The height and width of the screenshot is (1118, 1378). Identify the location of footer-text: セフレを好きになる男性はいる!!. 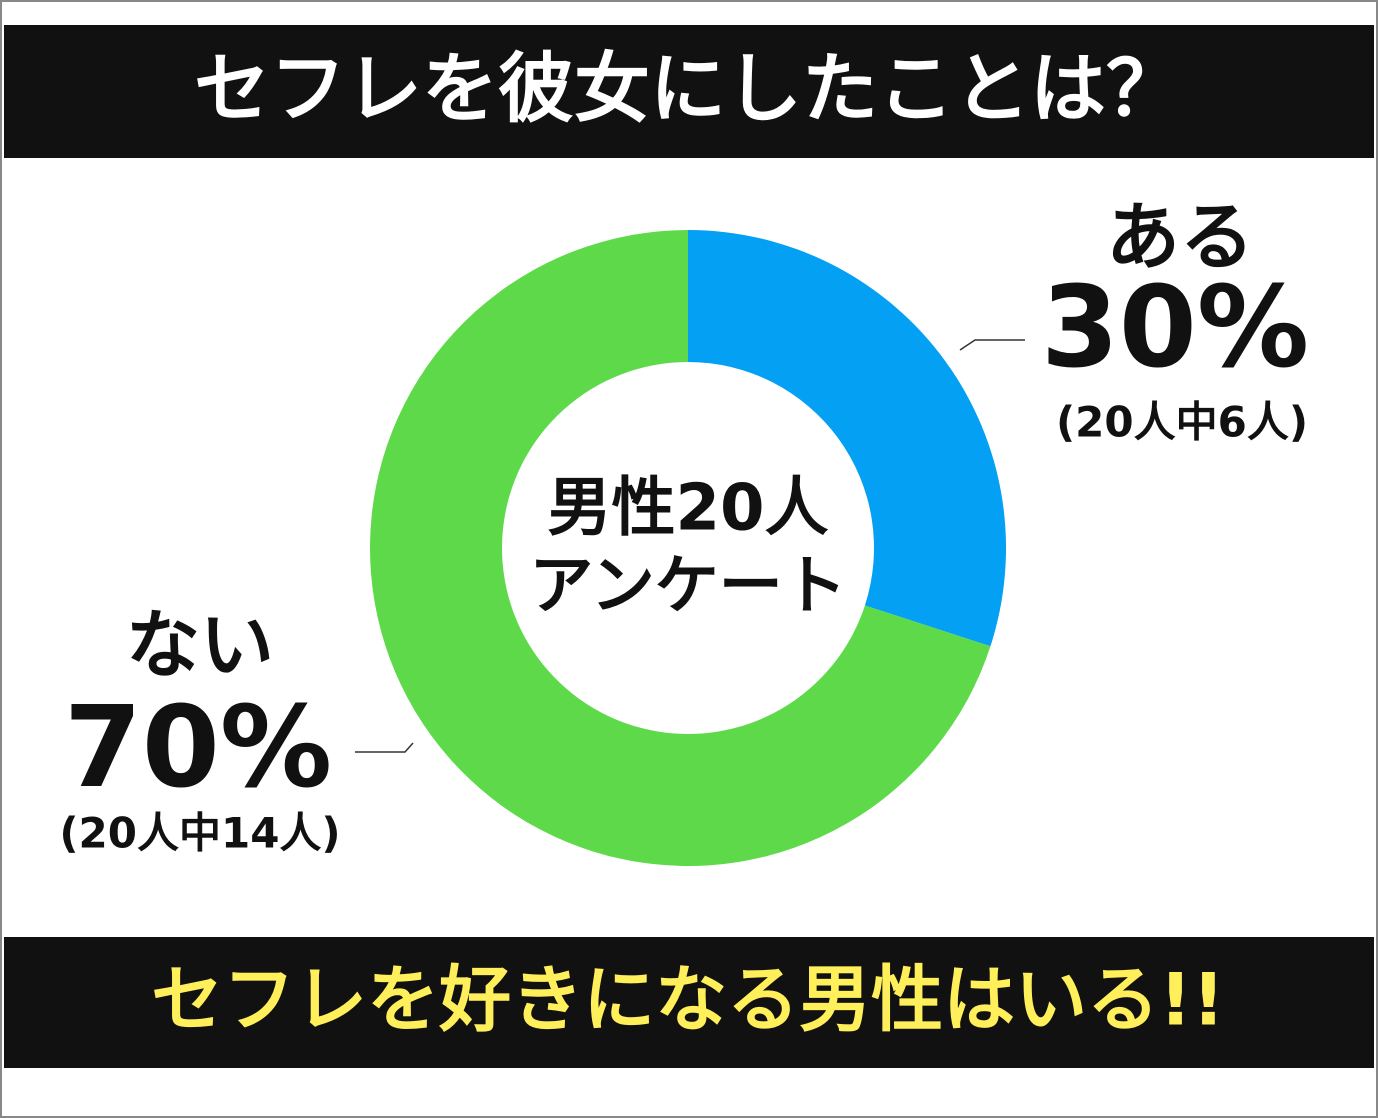
(688, 1000).